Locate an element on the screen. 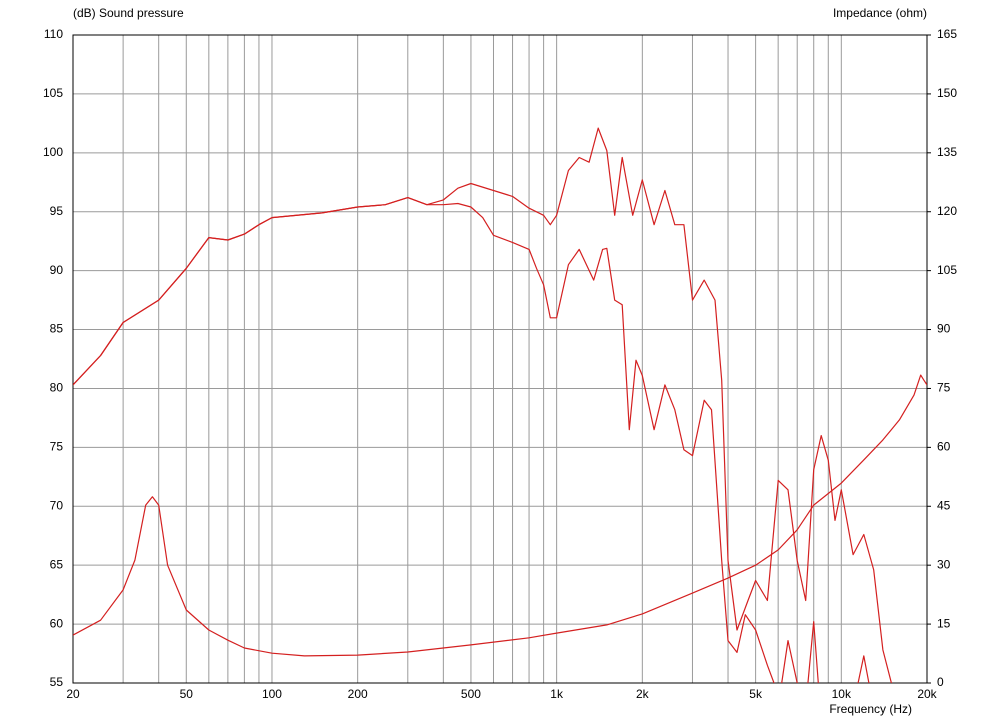  x-tick-label: 200 is located at coordinates (358, 694).